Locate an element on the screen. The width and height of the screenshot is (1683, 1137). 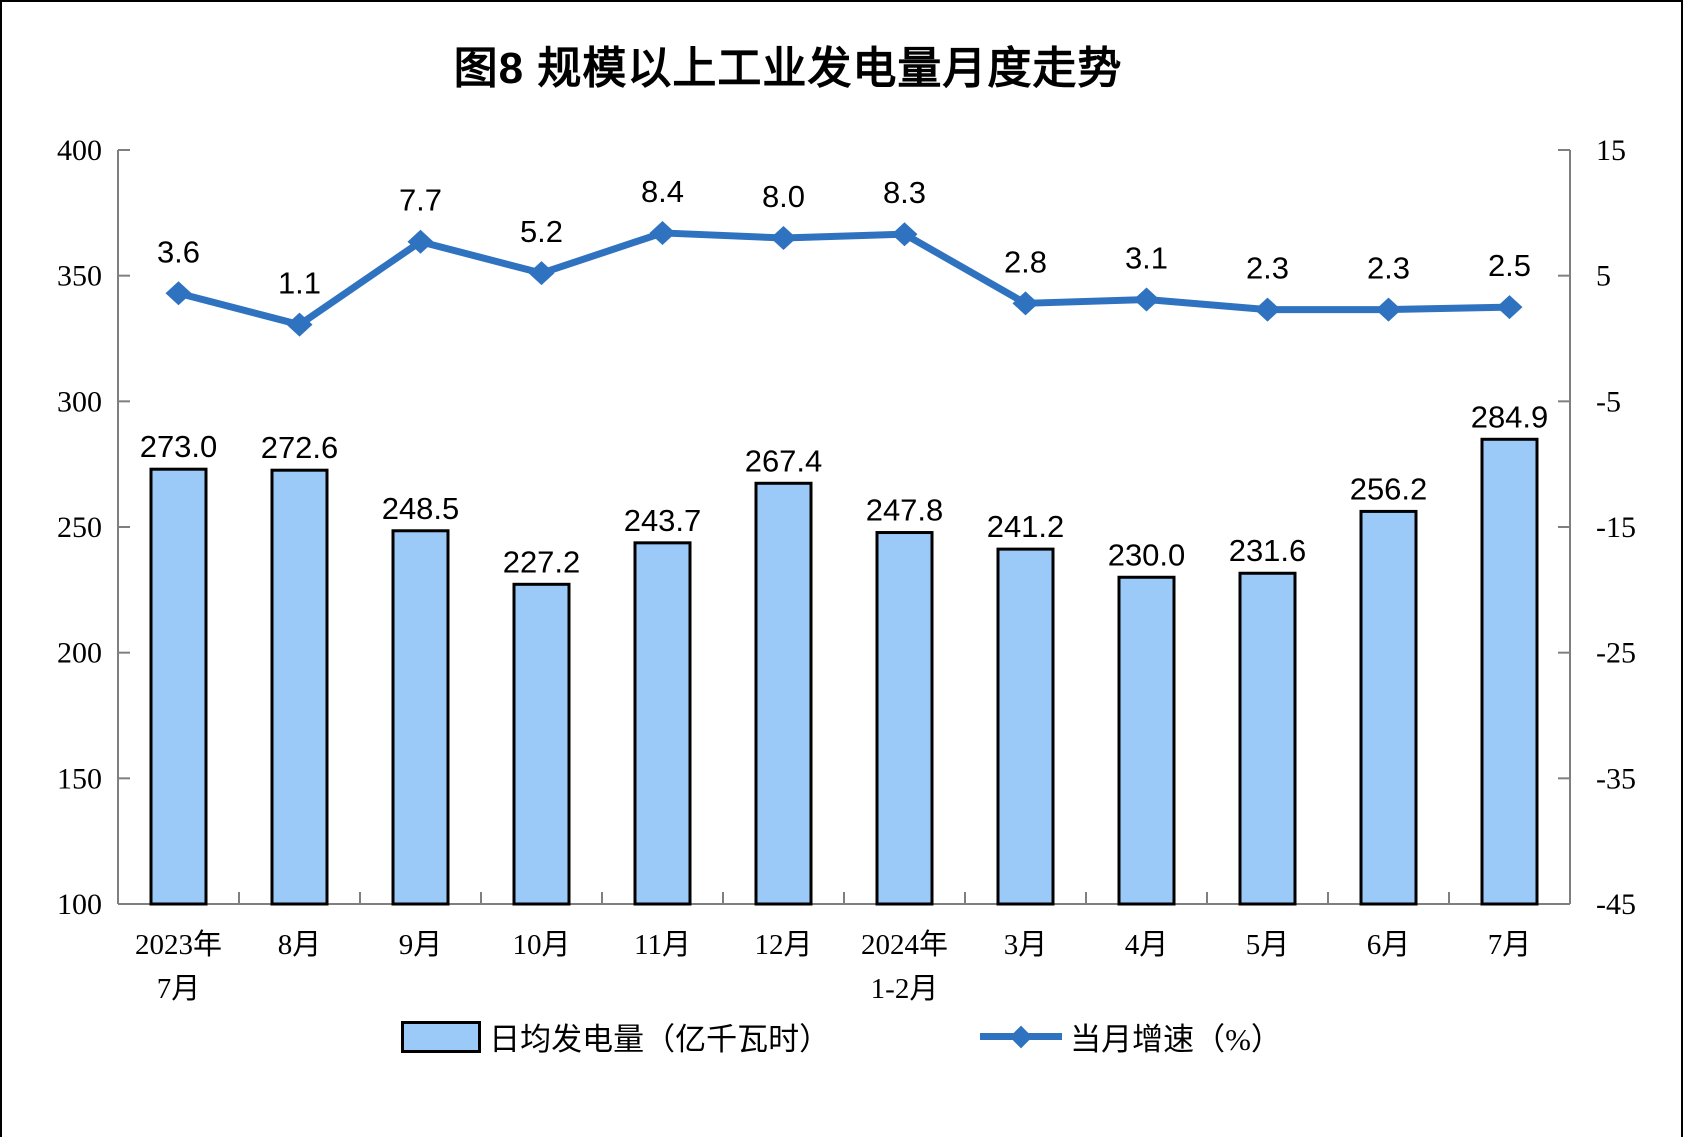
chart-title: 图8 规模以上工业发电量月度走势 is located at coordinates (788, 68).